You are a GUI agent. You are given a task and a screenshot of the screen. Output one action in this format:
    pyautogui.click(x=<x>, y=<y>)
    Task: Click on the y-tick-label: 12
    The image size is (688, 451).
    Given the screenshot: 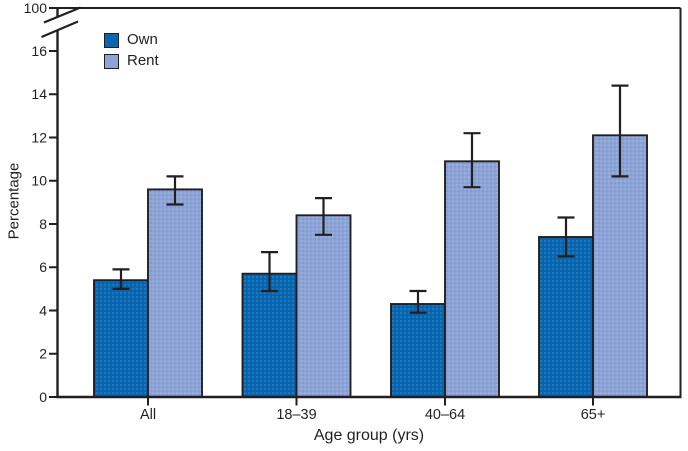 What is the action you would take?
    pyautogui.click(x=39, y=137)
    